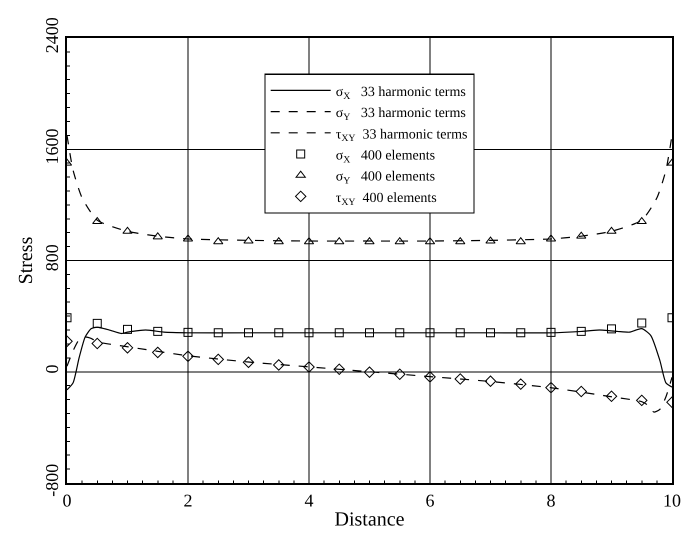 Image resolution: width=687 pixels, height=539 pixels. Describe the element at coordinates (188, 500) in the screenshot. I see `x-tick-label: 2` at that location.